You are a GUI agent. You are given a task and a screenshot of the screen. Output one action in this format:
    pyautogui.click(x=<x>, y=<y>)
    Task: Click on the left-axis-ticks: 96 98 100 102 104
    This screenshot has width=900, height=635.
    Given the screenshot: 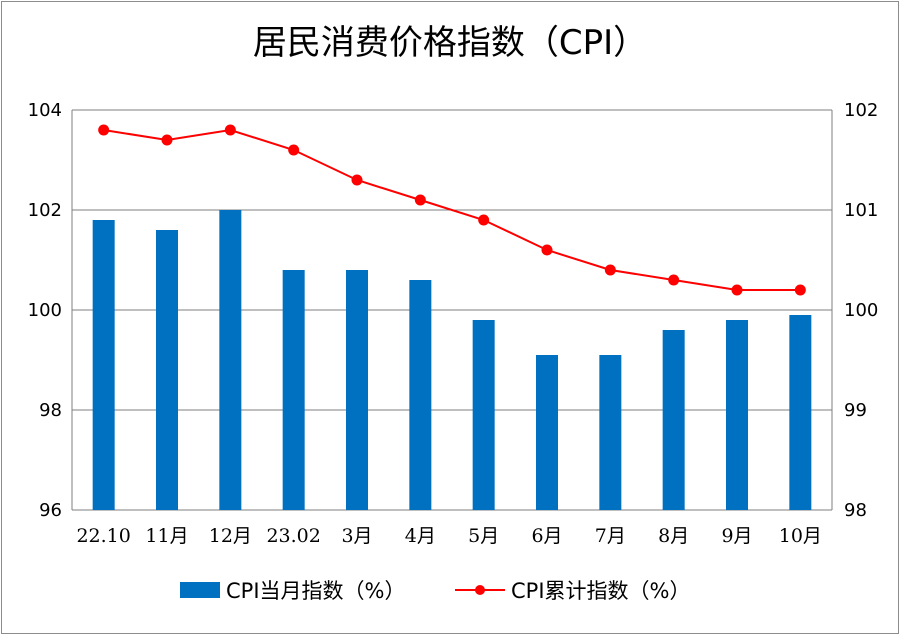 What is the action you would take?
    pyautogui.click(x=45, y=310)
    